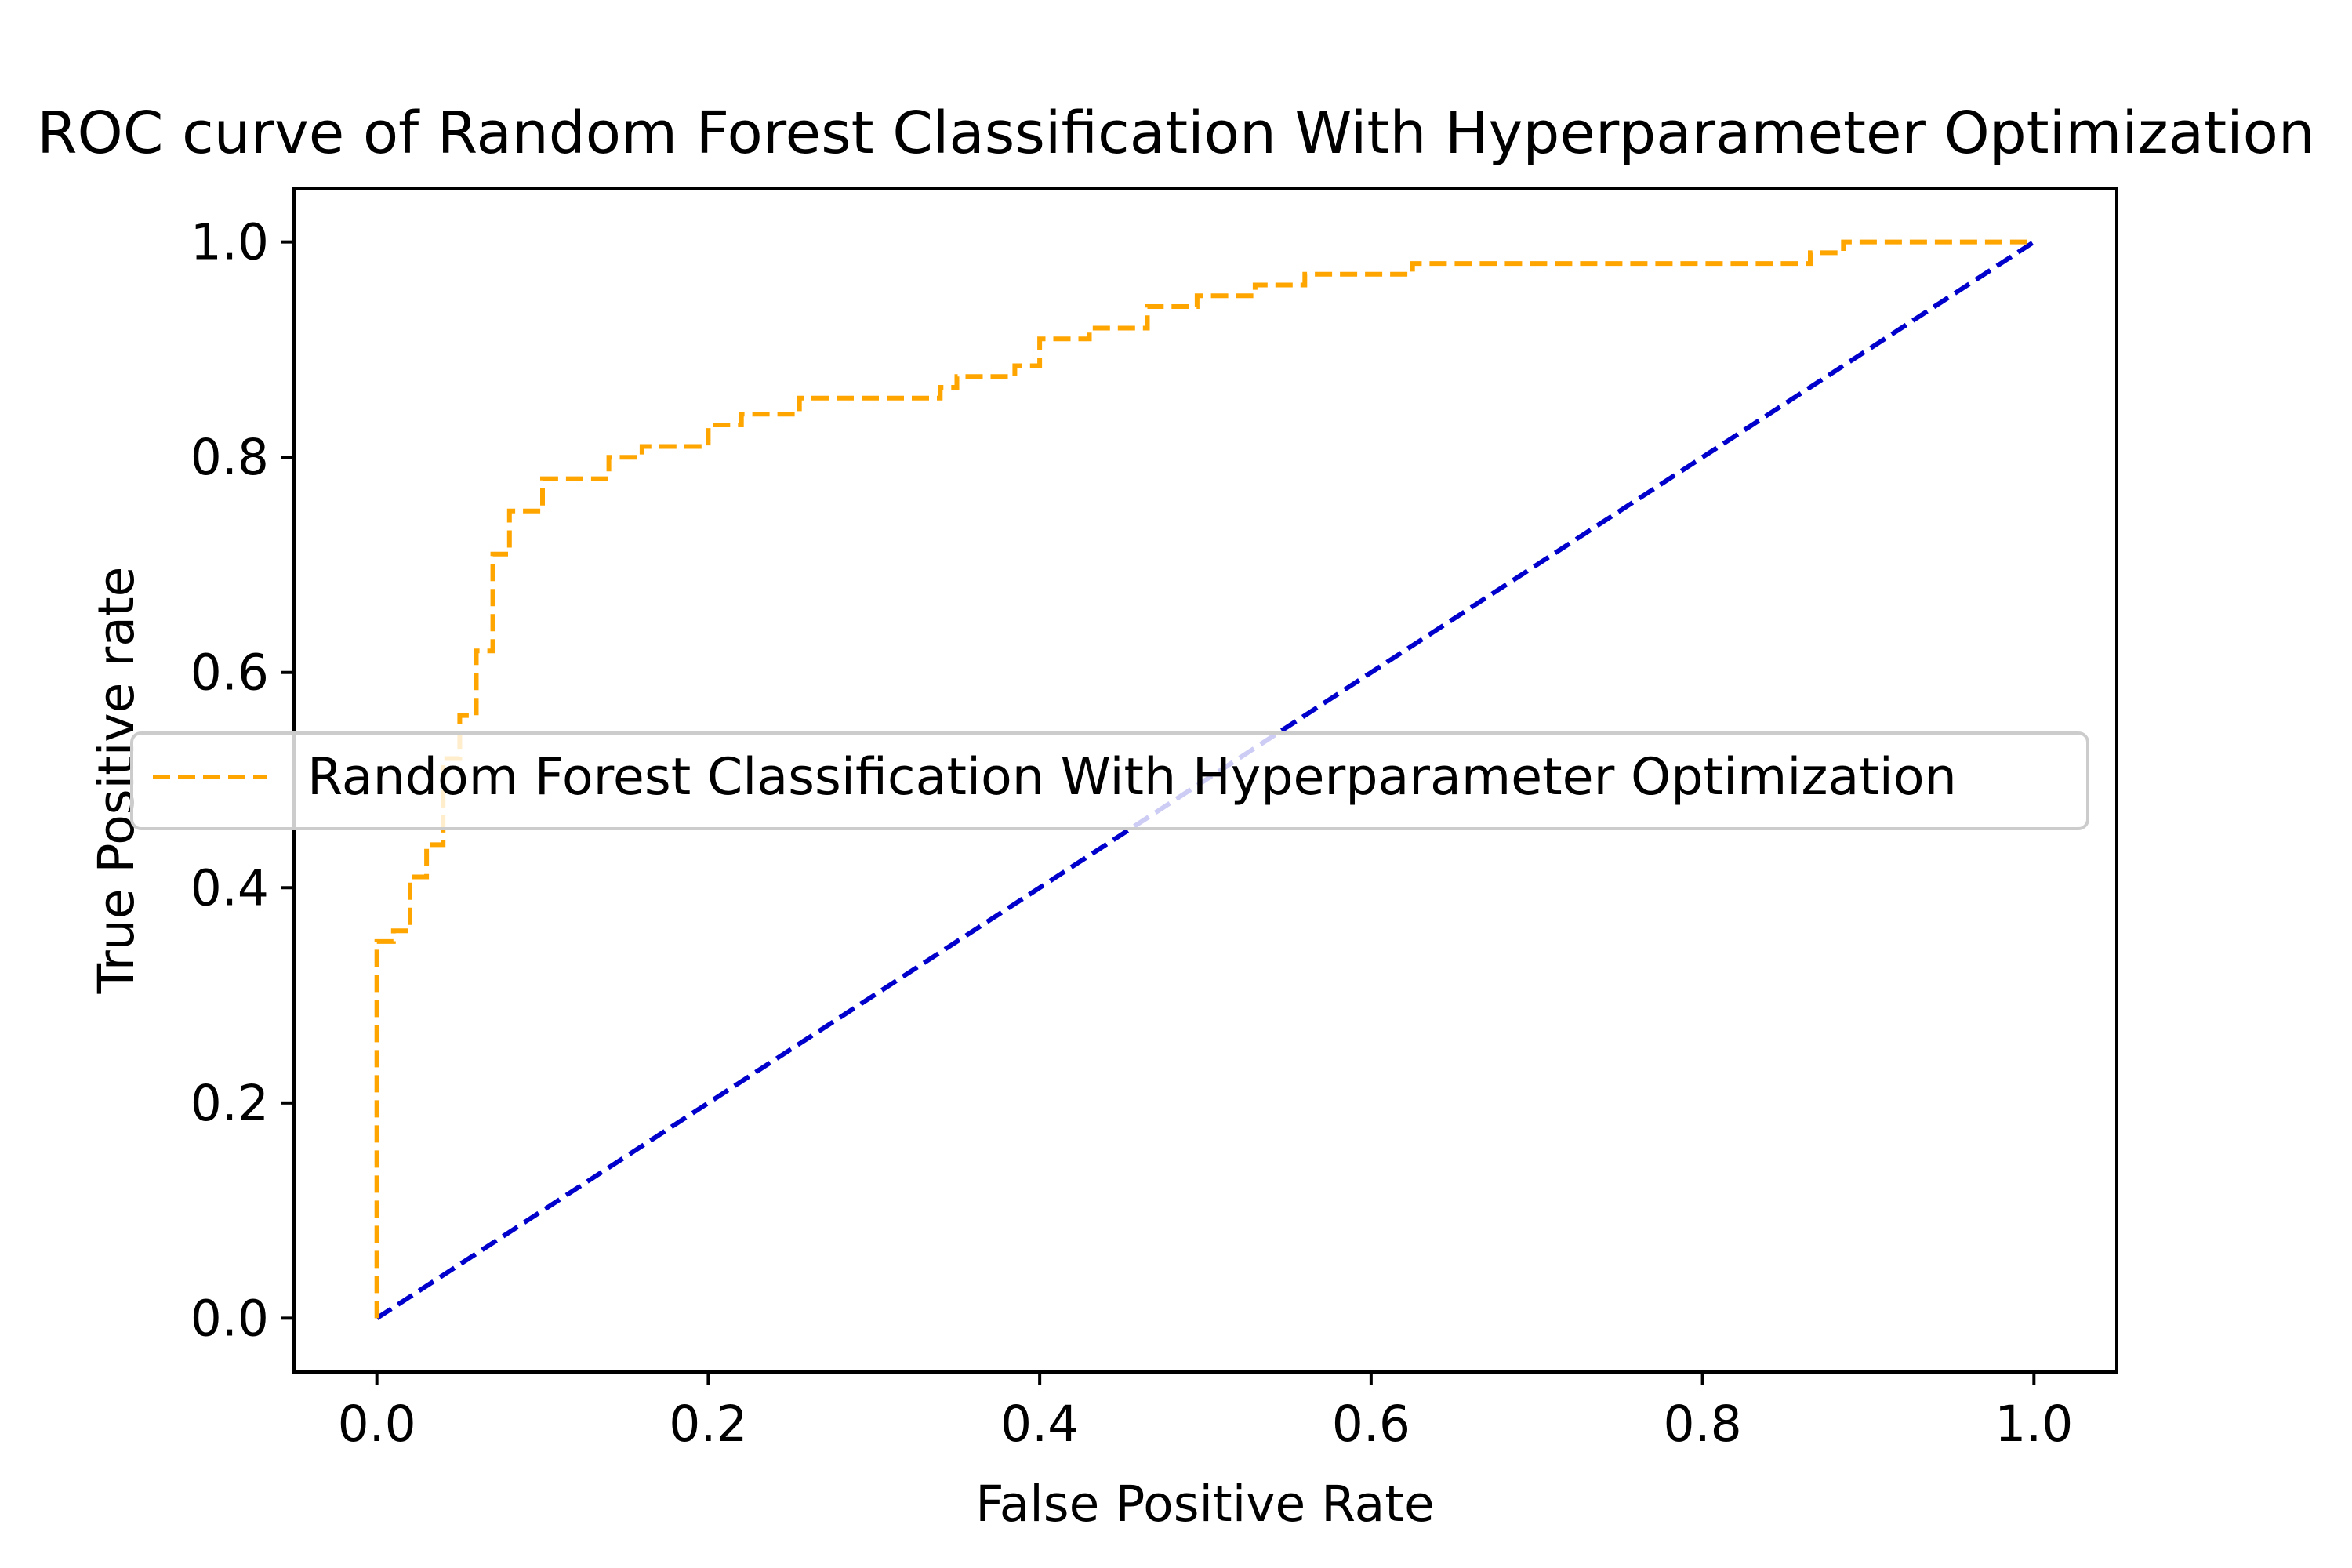  Describe the element at coordinates (1205, 1412) in the screenshot. I see `x-axis-ticks: 0.0 0.2 0.4 0.6 0.8 1.0` at that location.